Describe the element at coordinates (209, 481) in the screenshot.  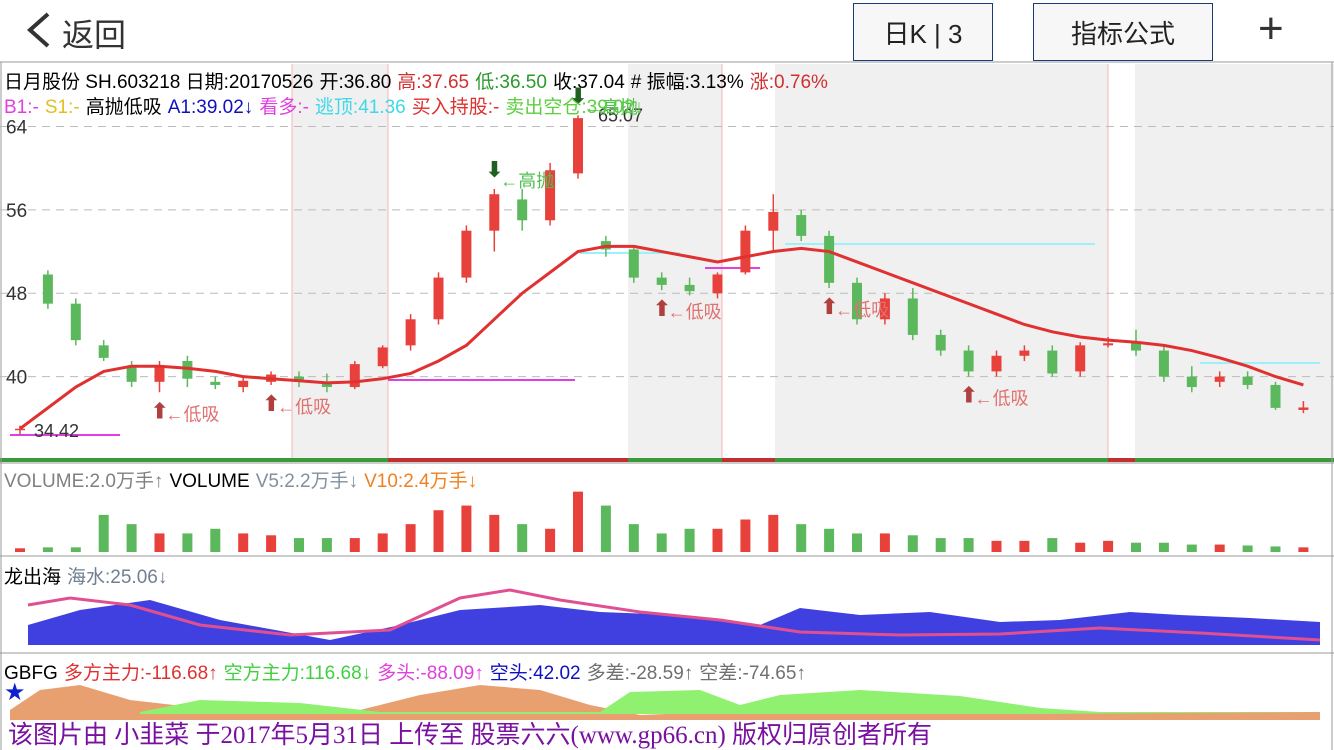
I see `legend-item: VOLUME` at that location.